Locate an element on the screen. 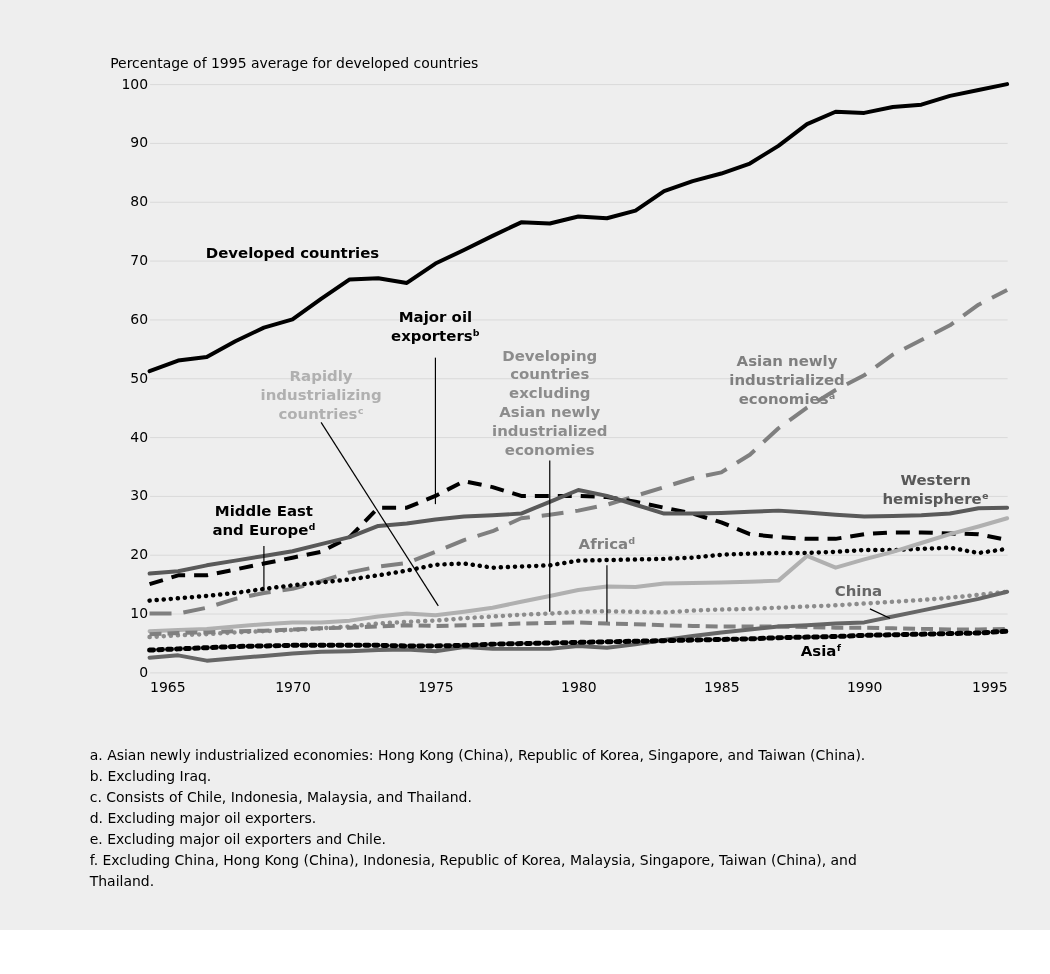 This screenshot has width=1050, height=974. y-tick-label: 40 is located at coordinates (139, 436).